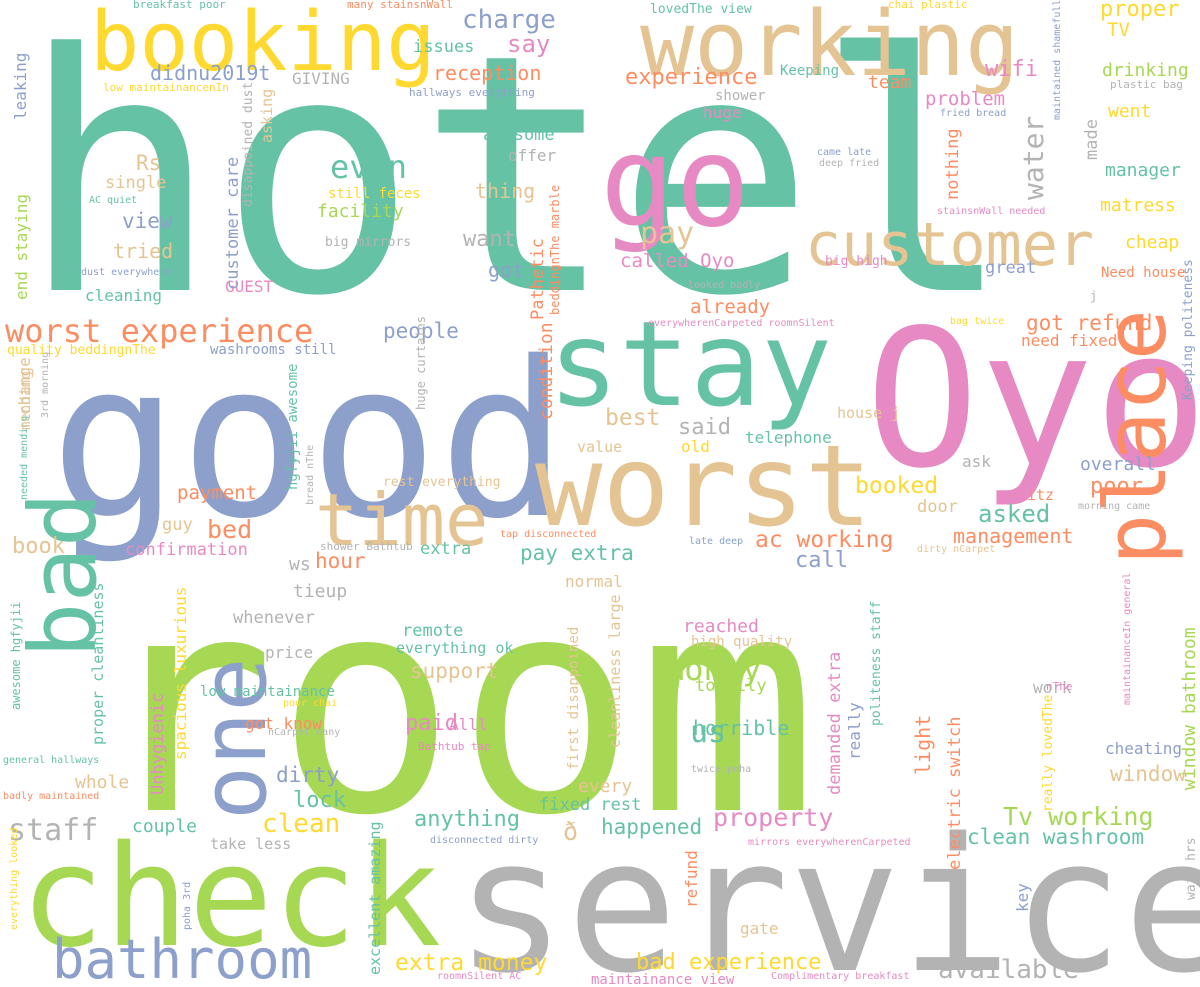 The image size is (1200, 987). I want to click on word-remote: remote, so click(432, 631).